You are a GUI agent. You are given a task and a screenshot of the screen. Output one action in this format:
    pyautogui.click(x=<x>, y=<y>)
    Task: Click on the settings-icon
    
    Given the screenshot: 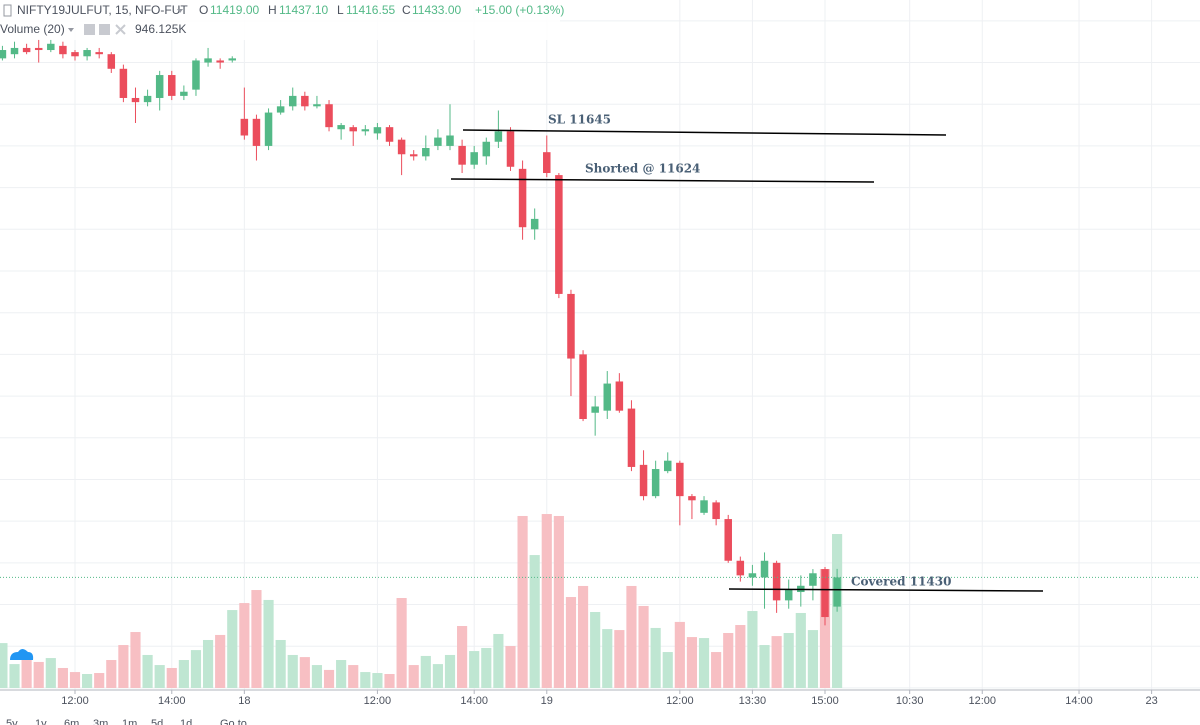 What is the action you would take?
    pyautogui.click(x=104, y=29)
    